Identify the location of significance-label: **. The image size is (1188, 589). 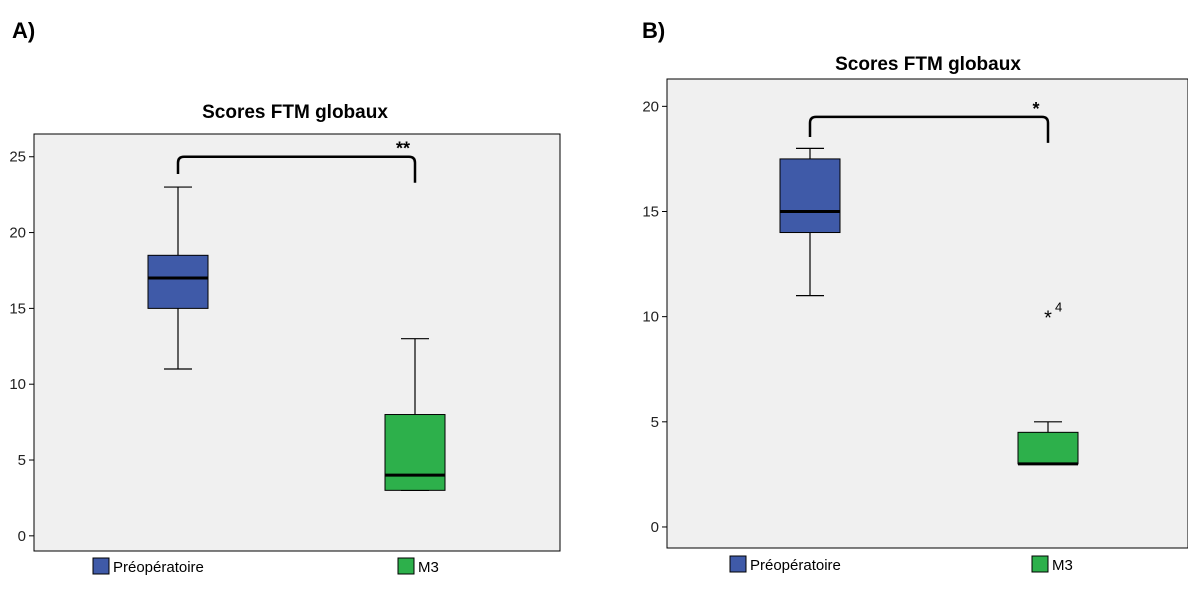
(403, 149).